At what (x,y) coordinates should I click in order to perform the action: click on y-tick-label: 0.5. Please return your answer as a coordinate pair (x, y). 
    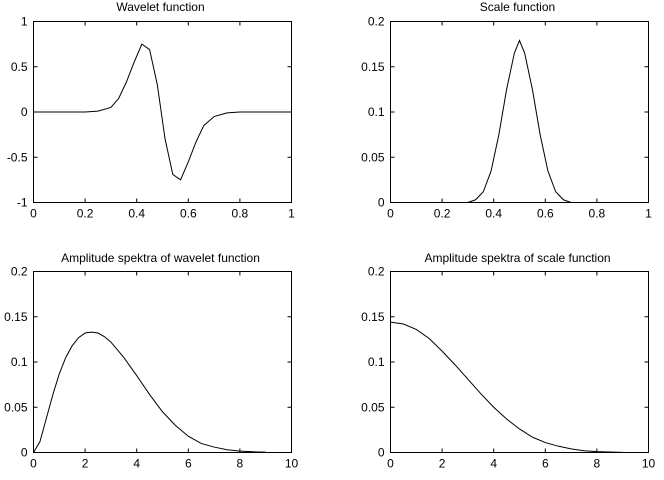
    Looking at the image, I should click on (19, 67).